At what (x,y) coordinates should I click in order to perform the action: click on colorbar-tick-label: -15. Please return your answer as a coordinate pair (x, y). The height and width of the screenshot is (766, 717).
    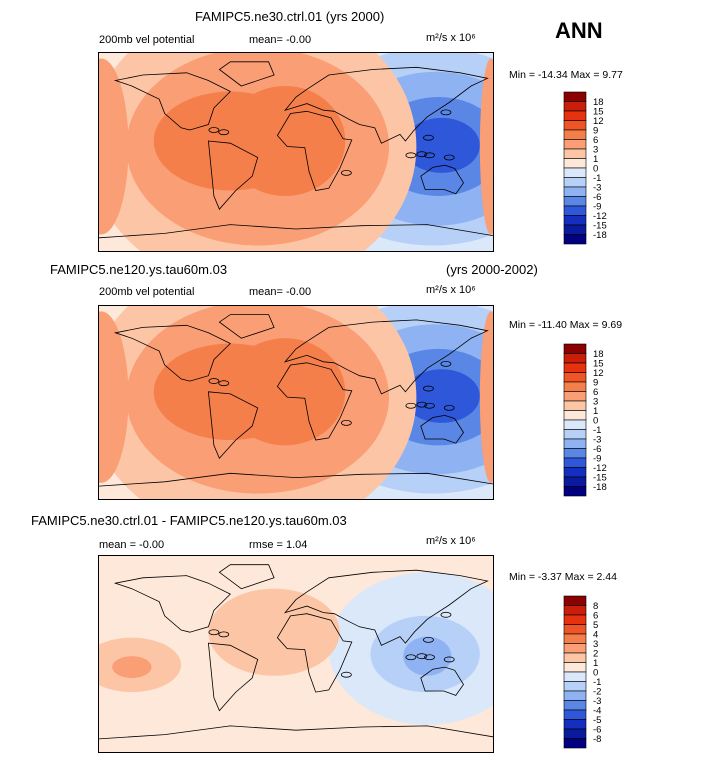
    Looking at the image, I should click on (600, 226).